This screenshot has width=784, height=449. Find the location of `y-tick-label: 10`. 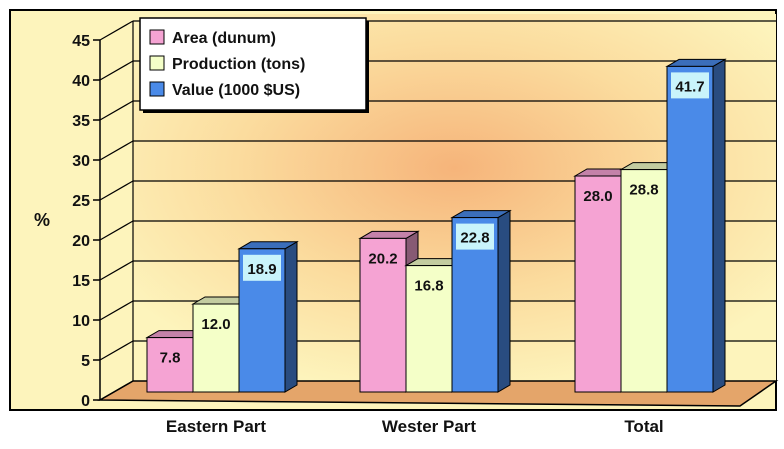

y-tick-label: 10 is located at coordinates (81, 321).